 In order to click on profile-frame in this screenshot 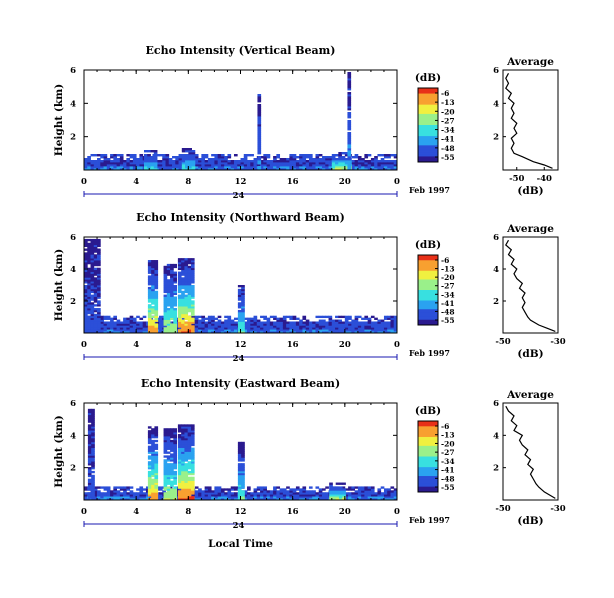, I will do `click(530, 451)`.